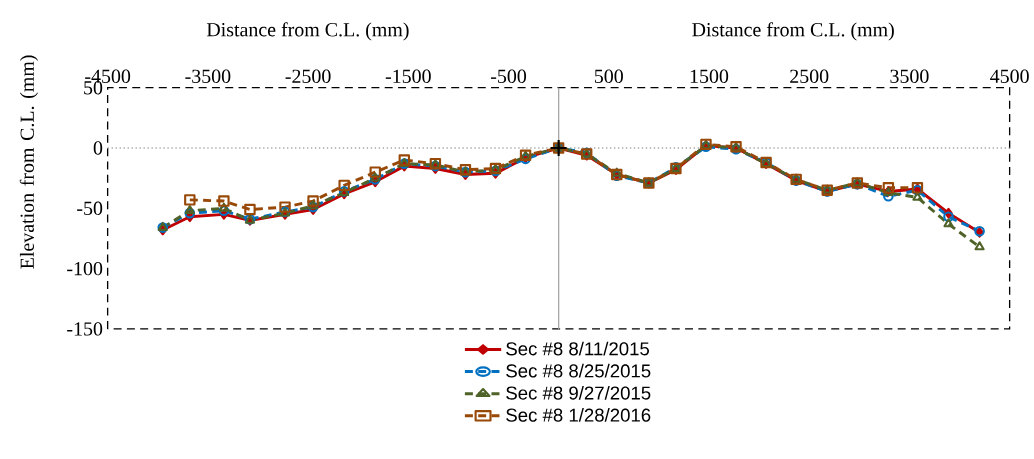 This screenshot has height=459, width=1034. Describe the element at coordinates (85, 268) in the screenshot. I see `y-tick-label: -100` at that location.